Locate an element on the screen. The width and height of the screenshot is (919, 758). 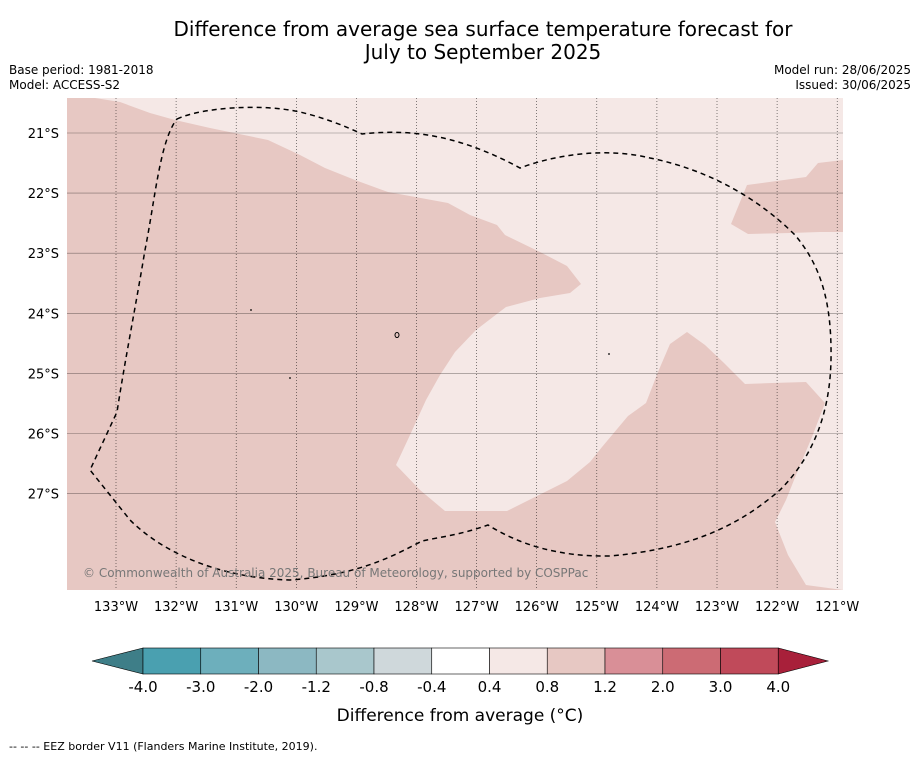
longitude-tick-label: 131°W is located at coordinates (236, 607).